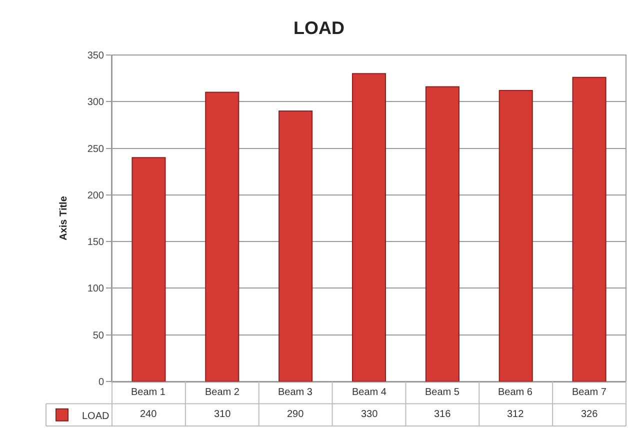  I want to click on y-tick-label: 350, so click(95, 56).